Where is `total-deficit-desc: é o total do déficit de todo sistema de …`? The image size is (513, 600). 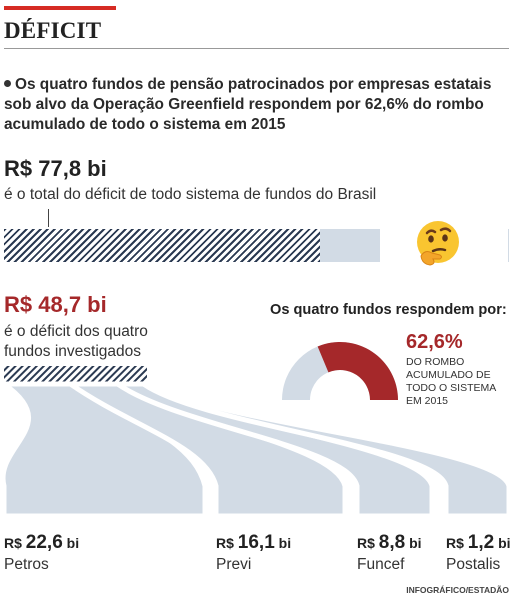
total-deficit-desc: é o total do déficit de todo sistema de … is located at coordinates (190, 194).